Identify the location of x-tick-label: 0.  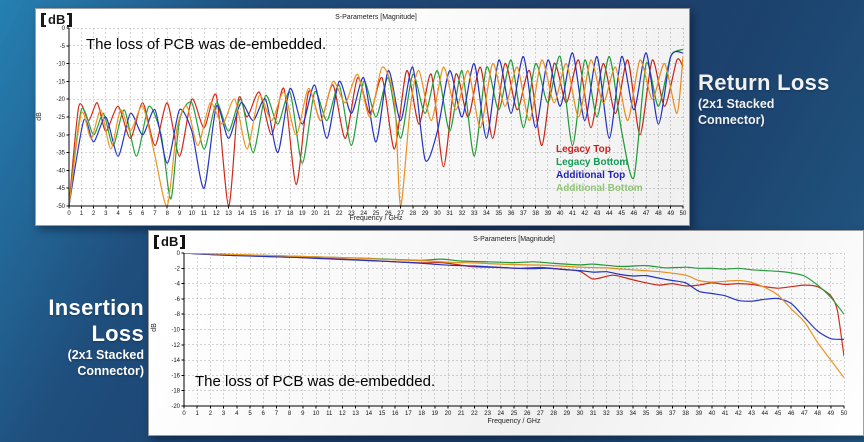
(184, 414).